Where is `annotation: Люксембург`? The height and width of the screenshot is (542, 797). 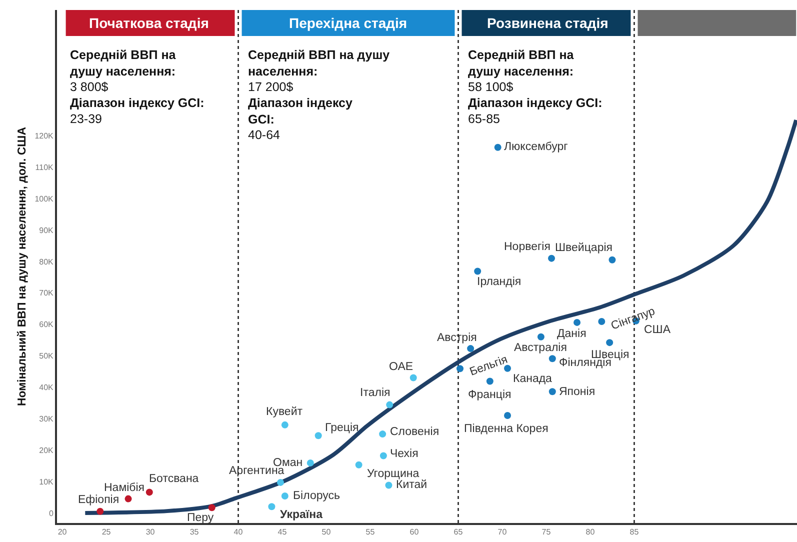
annotation: Люксембург is located at coordinates (536, 147).